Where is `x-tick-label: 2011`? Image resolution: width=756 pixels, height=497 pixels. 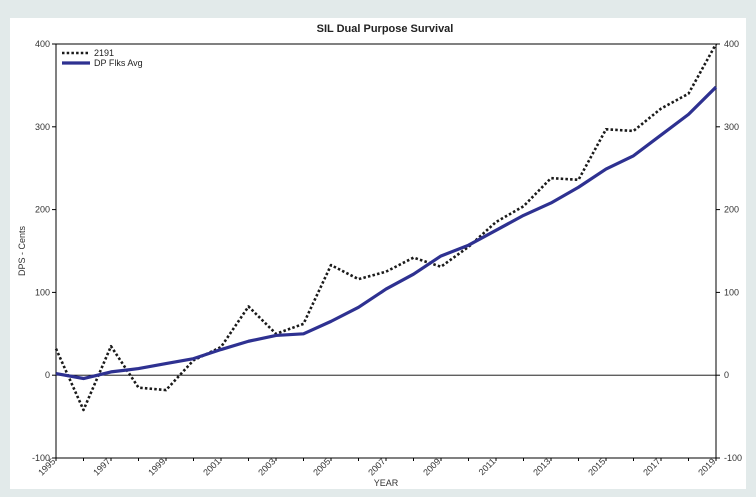
x-tick-label: 2011 is located at coordinates (487, 466).